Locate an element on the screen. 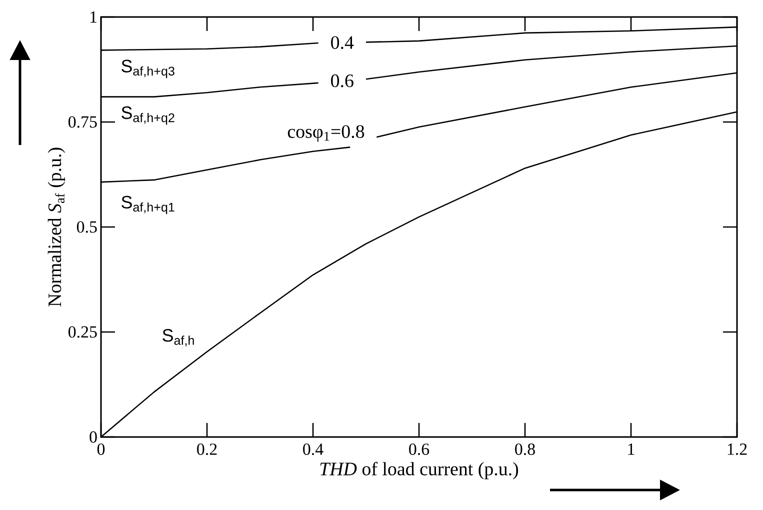  x-axis-title: THD of load current (p.u.) is located at coordinates (419, 471).